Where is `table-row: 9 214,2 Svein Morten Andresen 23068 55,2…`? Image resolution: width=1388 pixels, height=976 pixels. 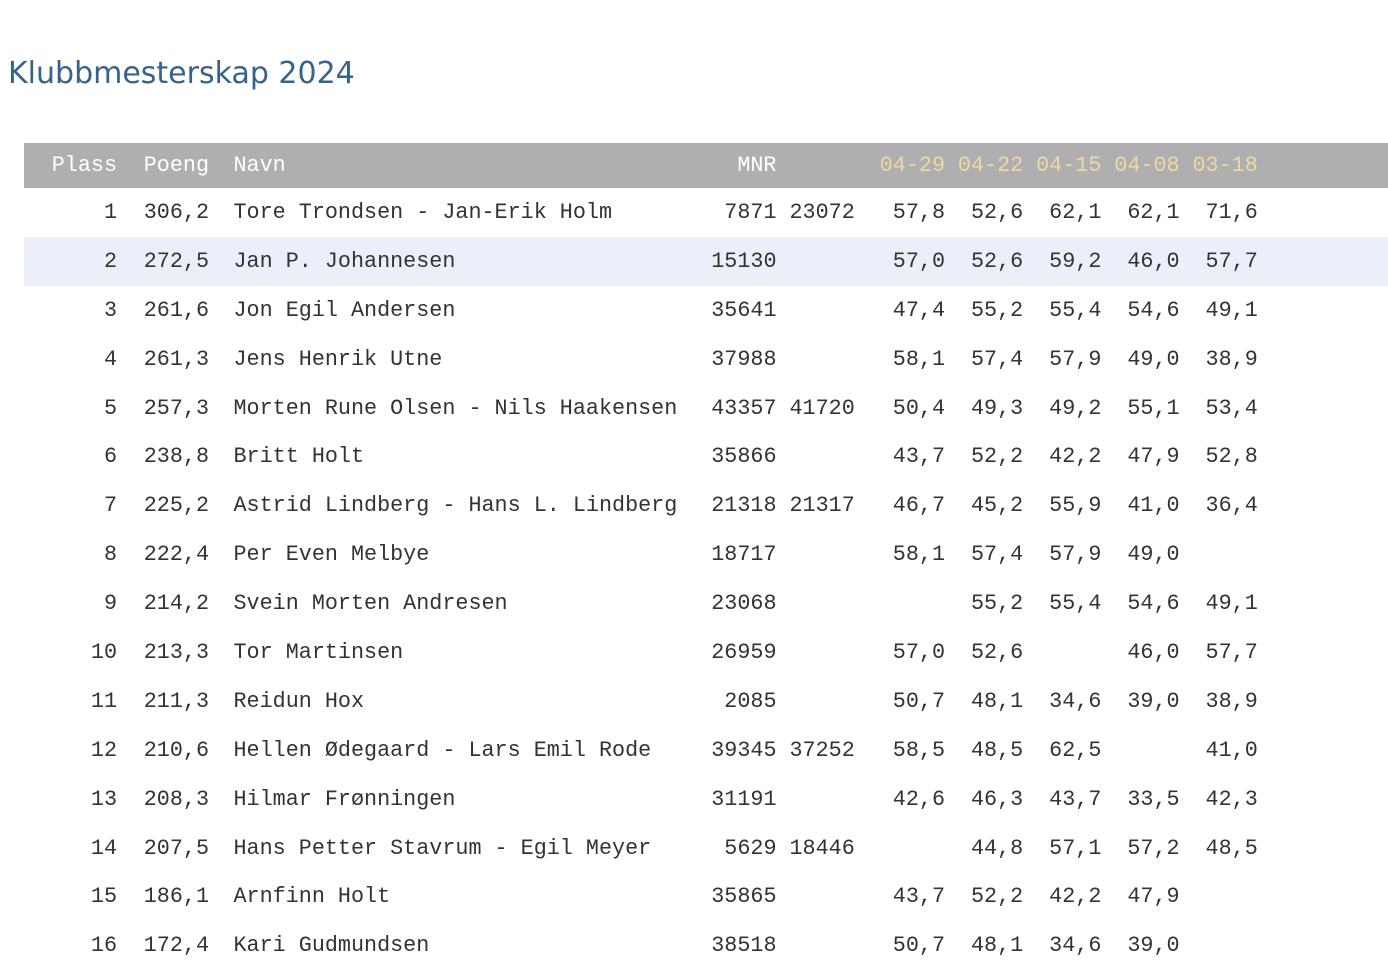 table-row: 9 214,2 Svein Morten Andresen 23068 55,2… is located at coordinates (706, 604).